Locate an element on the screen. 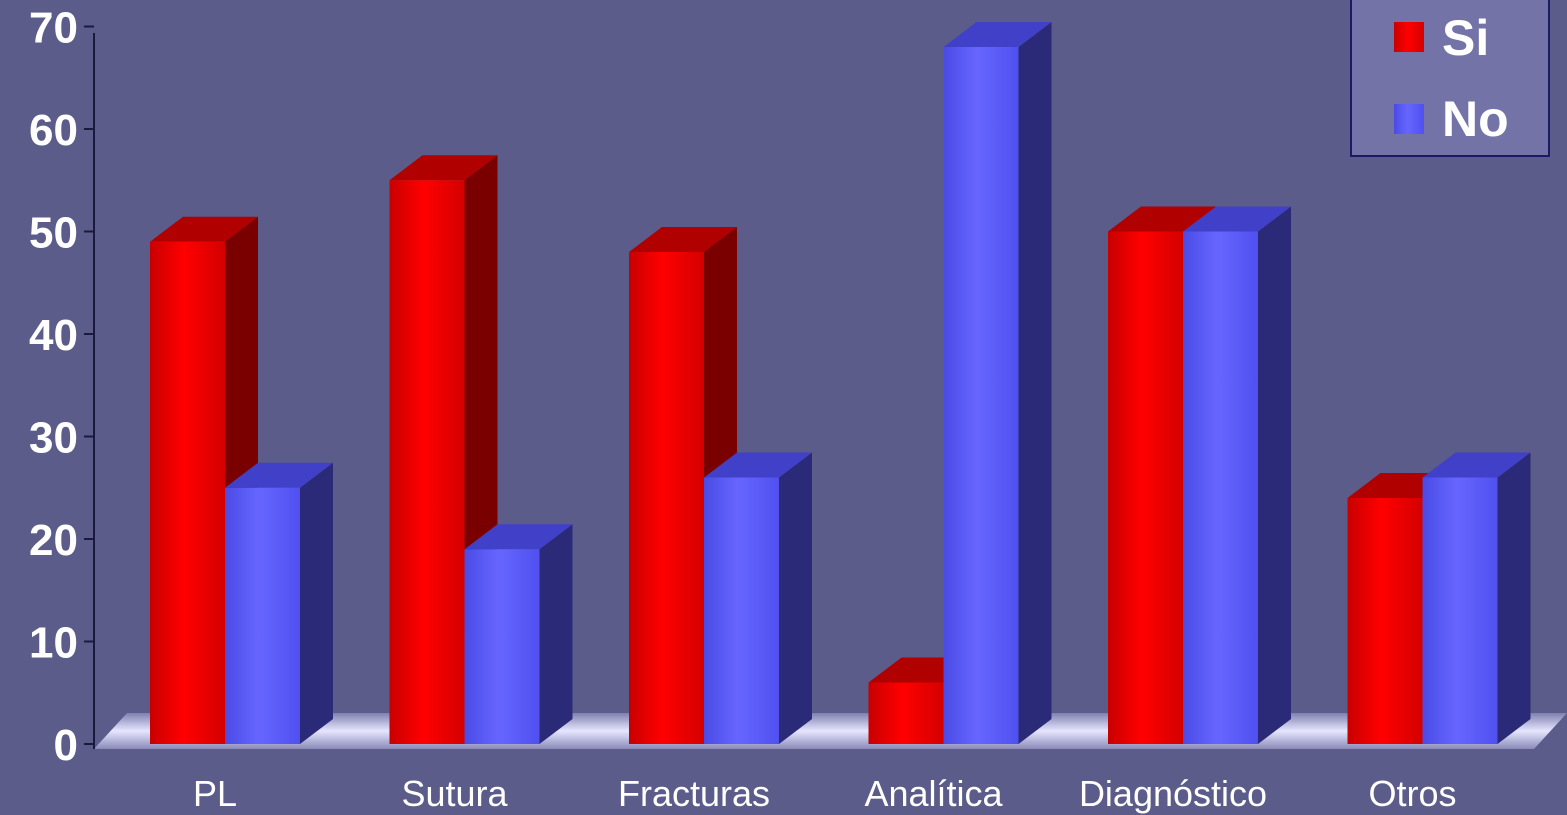 The height and width of the screenshot is (815, 1567). y-tick-label: 40 is located at coordinates (53, 335).